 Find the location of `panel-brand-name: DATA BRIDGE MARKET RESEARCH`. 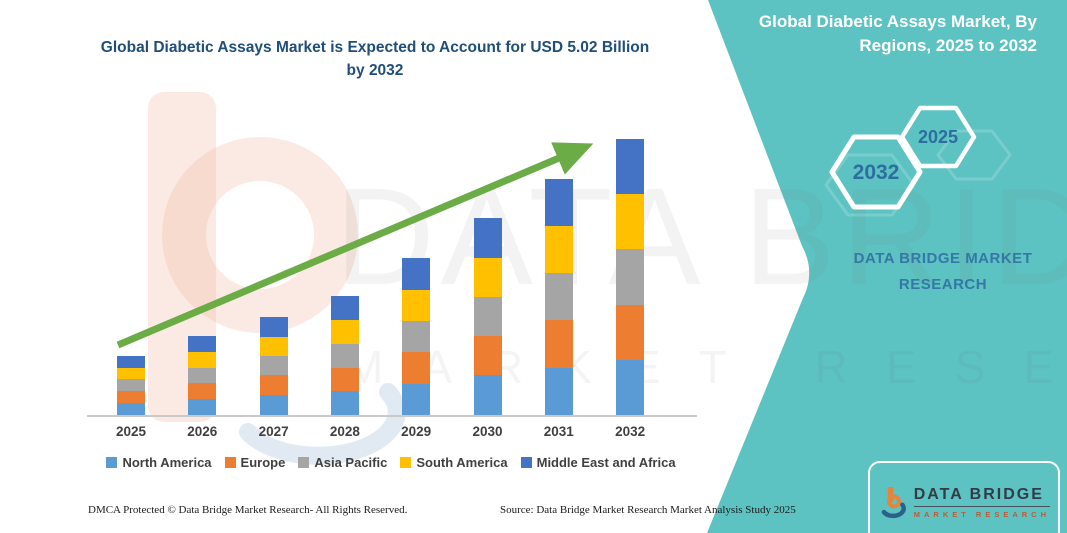

panel-brand-name: DATA BRIDGE MARKET RESEARCH is located at coordinates (943, 271).